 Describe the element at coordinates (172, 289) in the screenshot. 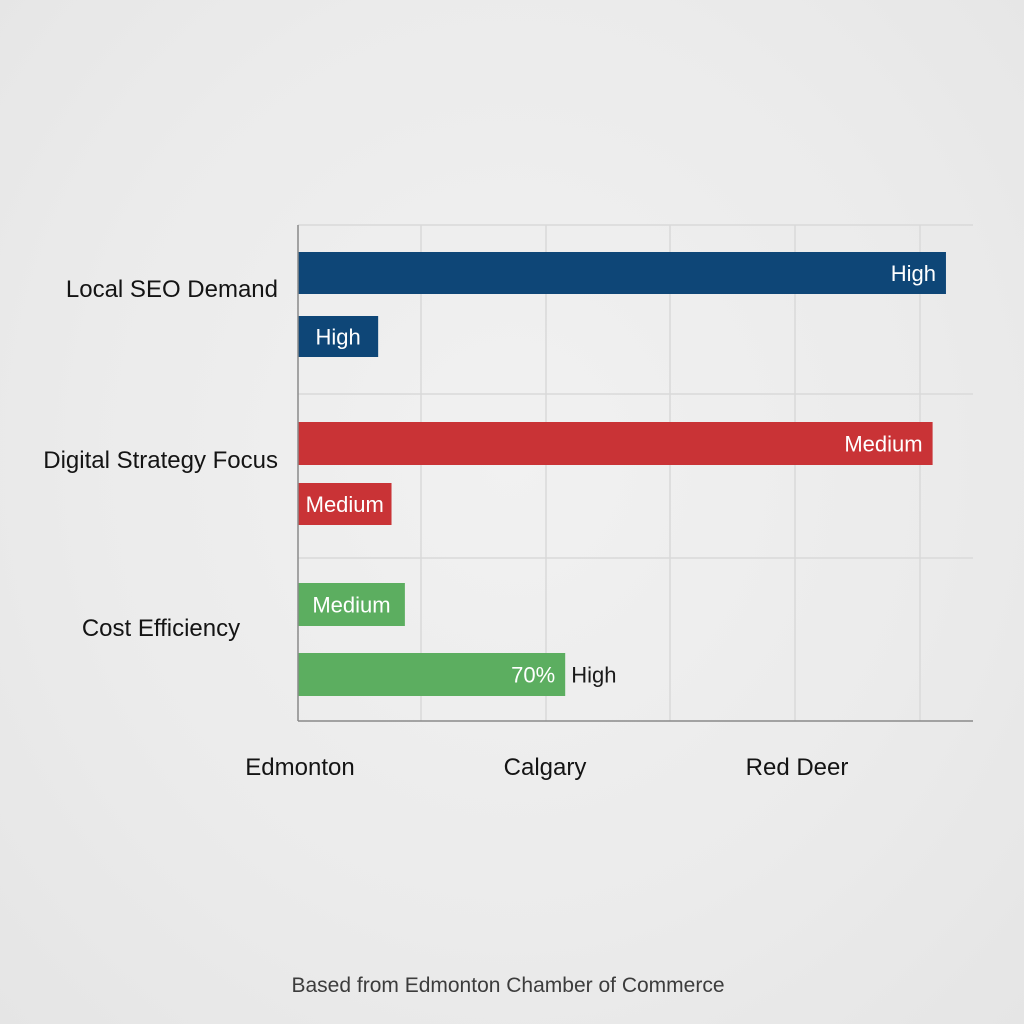

I see `category-label: Local SEO Demand` at that location.